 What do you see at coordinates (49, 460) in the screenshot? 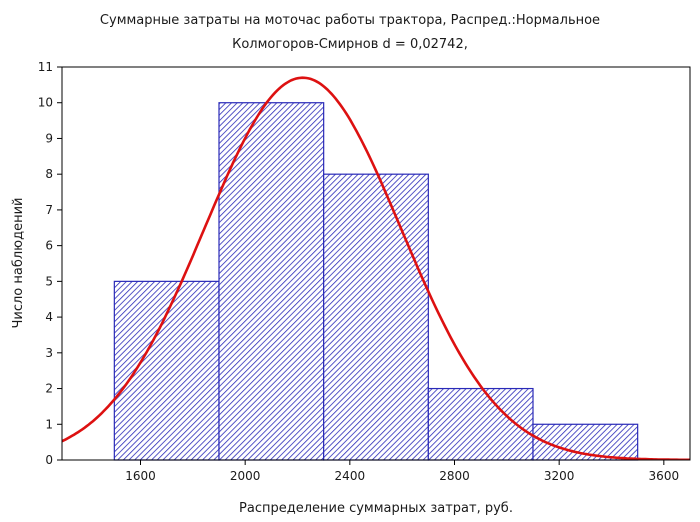
I see `y-tick-label: 0` at bounding box center [49, 460].